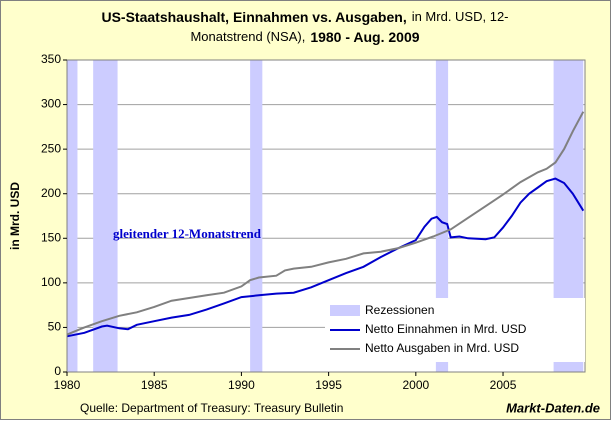  Describe the element at coordinates (187, 233) in the screenshot. I see `annotation: gleitender 12-Monatstrend` at that location.